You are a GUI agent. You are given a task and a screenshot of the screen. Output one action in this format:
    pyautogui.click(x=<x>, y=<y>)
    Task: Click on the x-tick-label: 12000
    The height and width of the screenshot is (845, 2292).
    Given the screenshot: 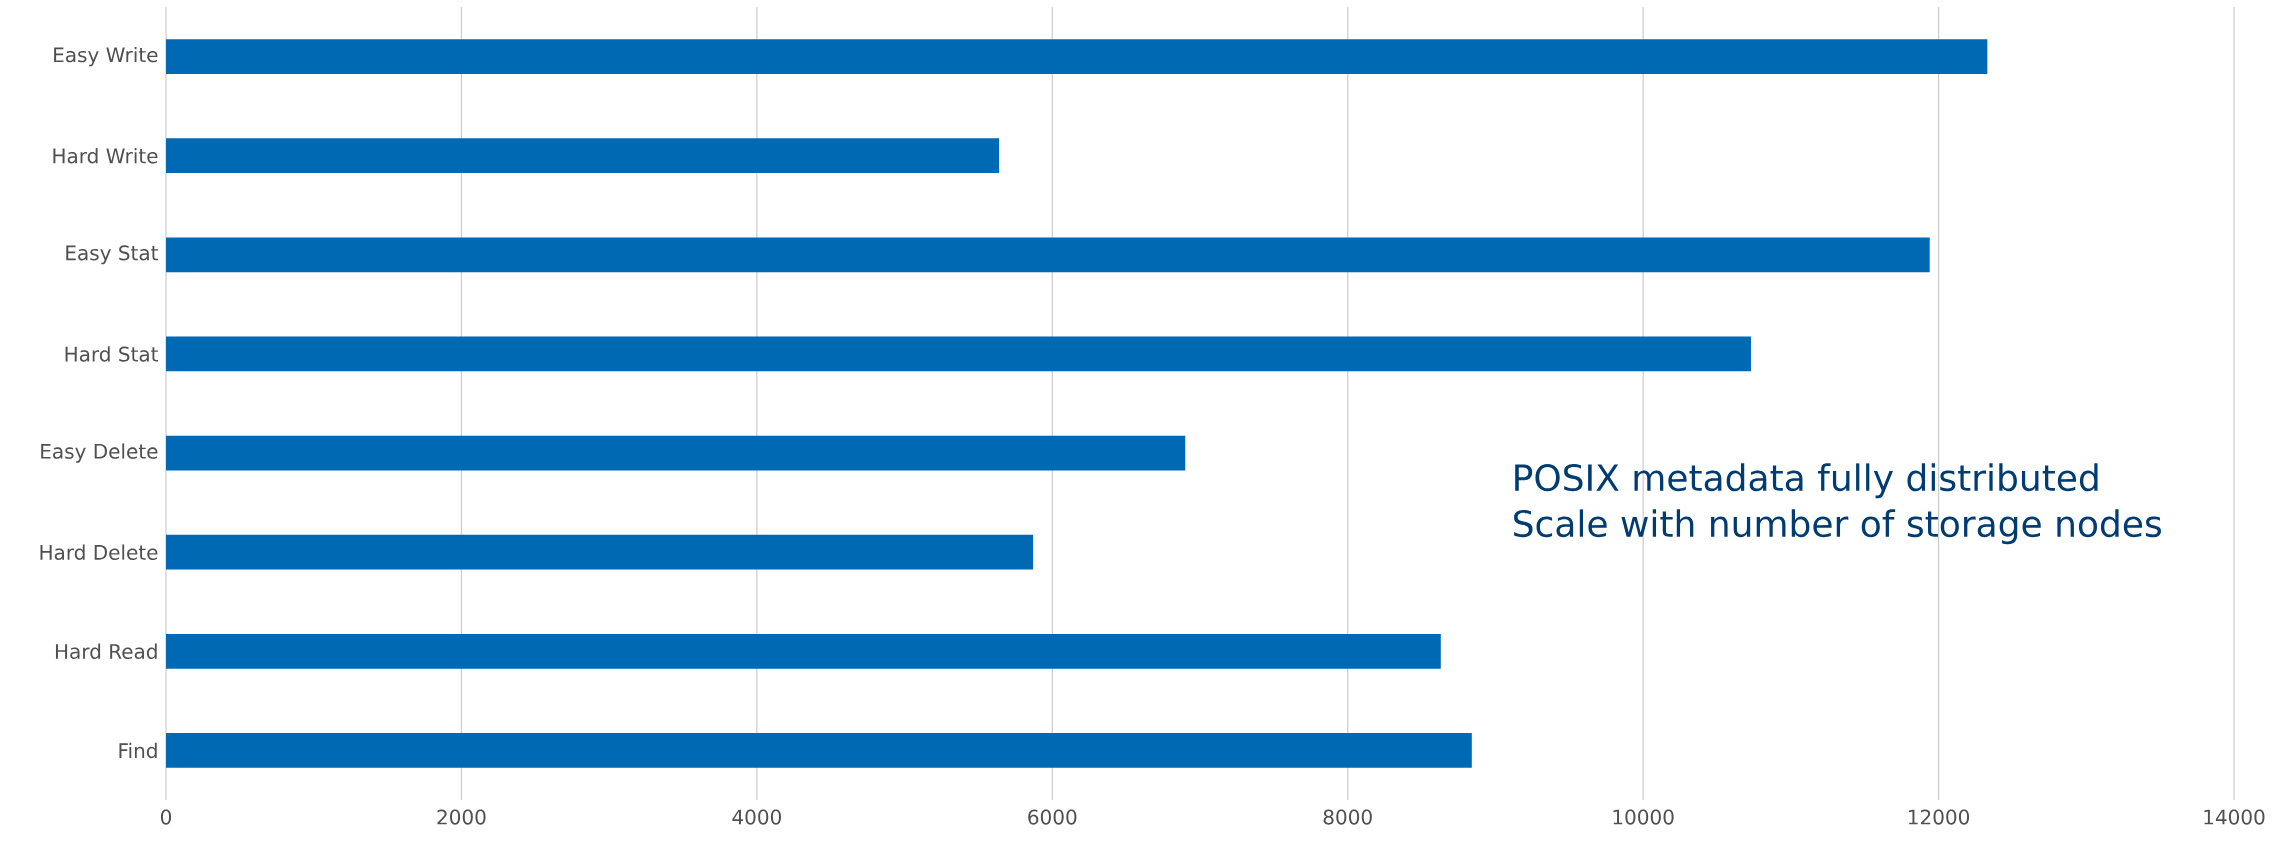 What is the action you would take?
    pyautogui.click(x=1939, y=817)
    